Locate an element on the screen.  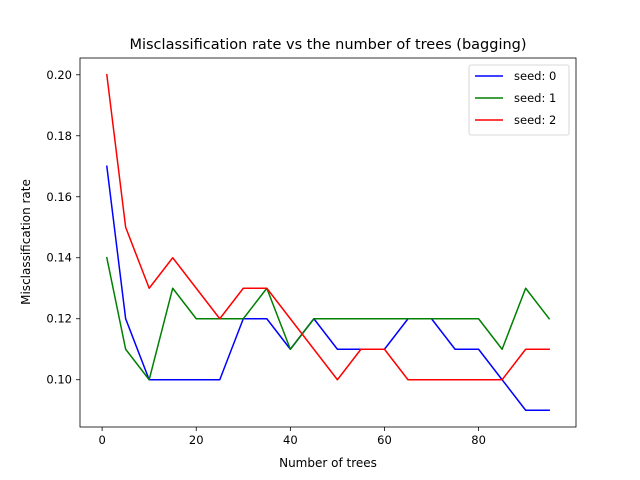
y-tick-label: 0.20 is located at coordinates (59, 75).